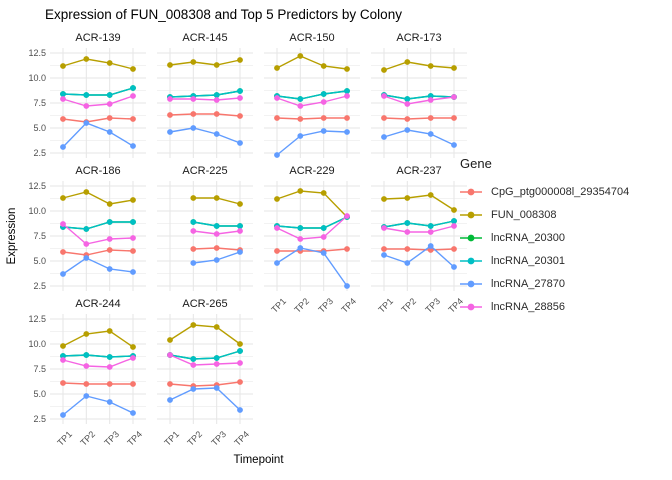 The image size is (672, 480). Describe the element at coordinates (349, 305) in the screenshot. I see `x-tick-label: TP4` at that location.